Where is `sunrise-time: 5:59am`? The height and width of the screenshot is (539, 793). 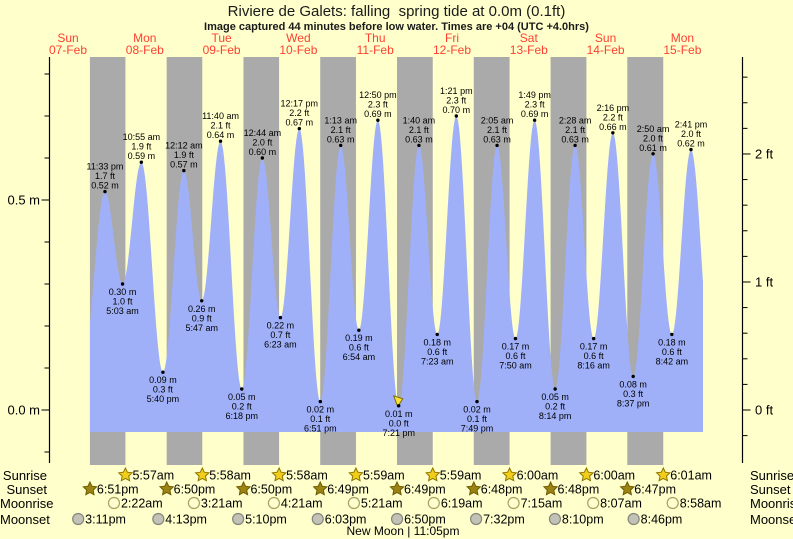
sunrise-time: 5:59am is located at coordinates (384, 476).